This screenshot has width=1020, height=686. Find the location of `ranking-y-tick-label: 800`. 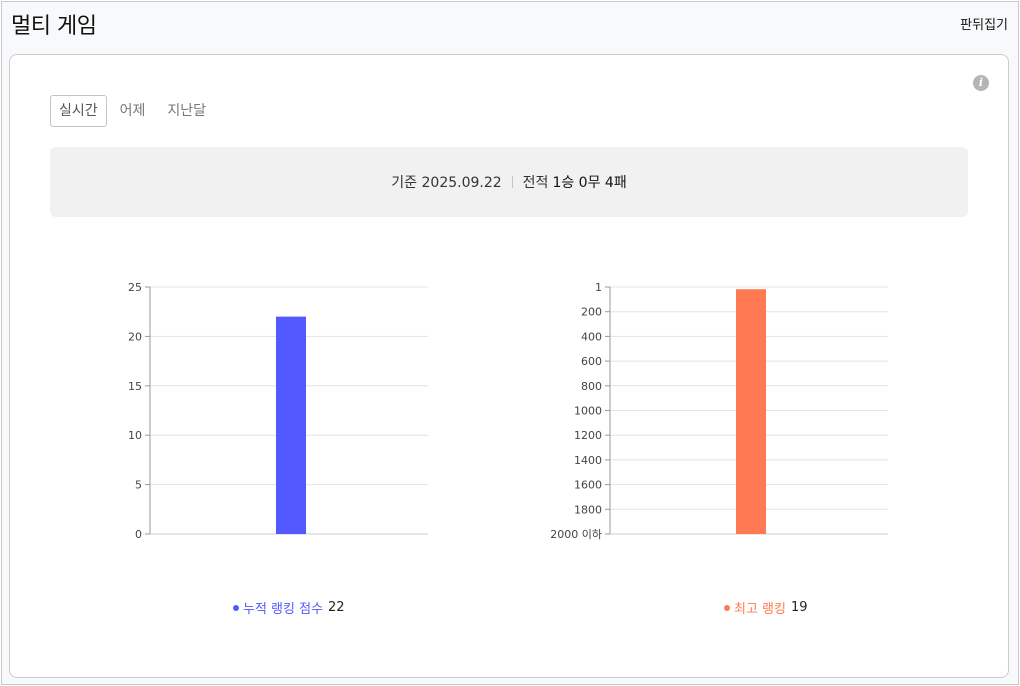

ranking-y-tick-label: 800 is located at coordinates (591, 386).